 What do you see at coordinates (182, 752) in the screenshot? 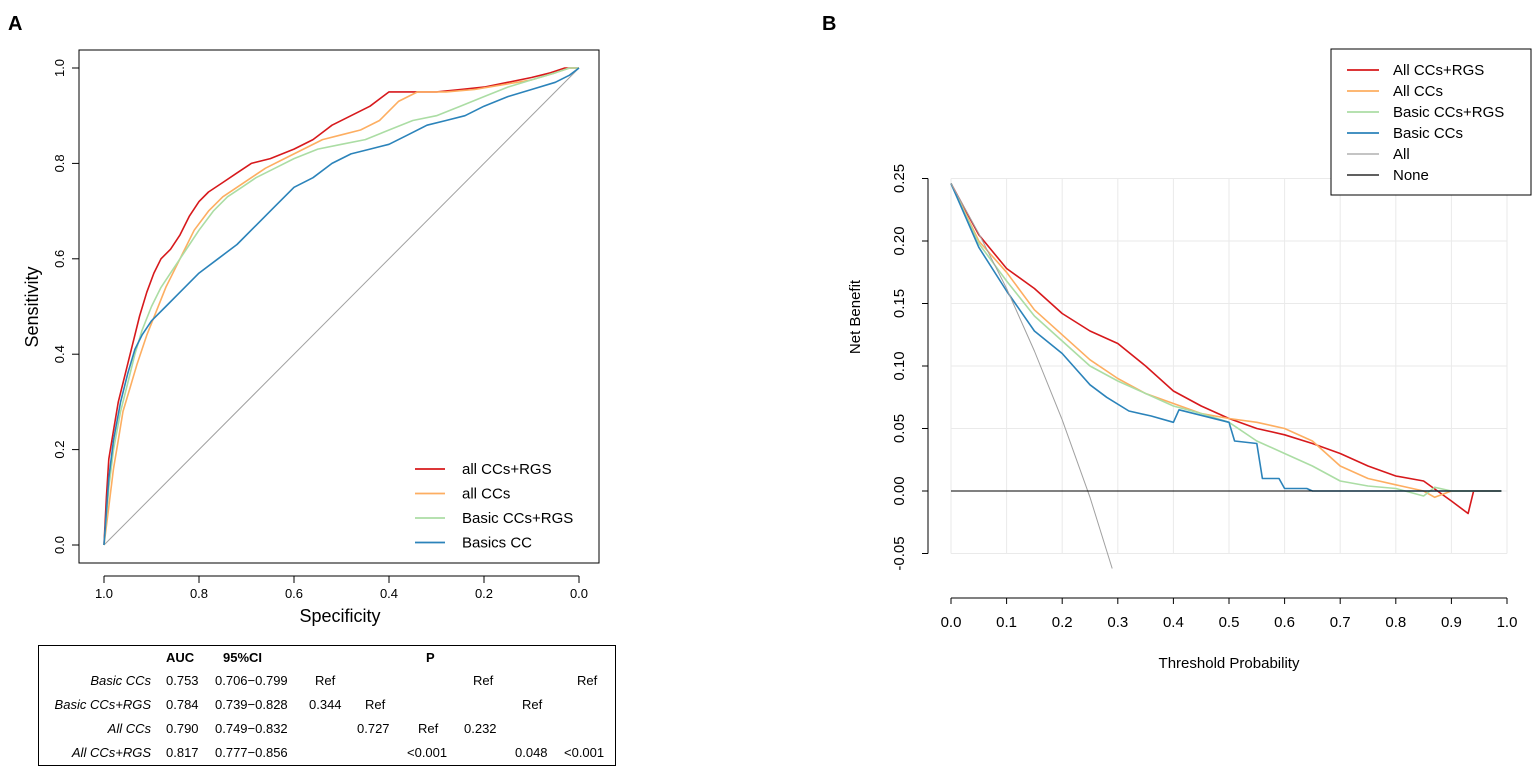
I see `table-cell-auc: 0.817` at bounding box center [182, 752].